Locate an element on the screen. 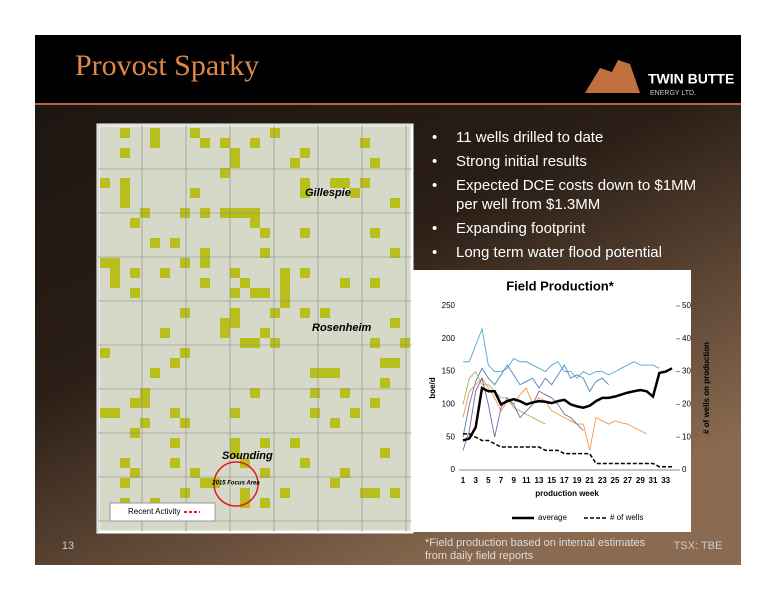  map-label: Gillespie is located at coordinates (328, 193).